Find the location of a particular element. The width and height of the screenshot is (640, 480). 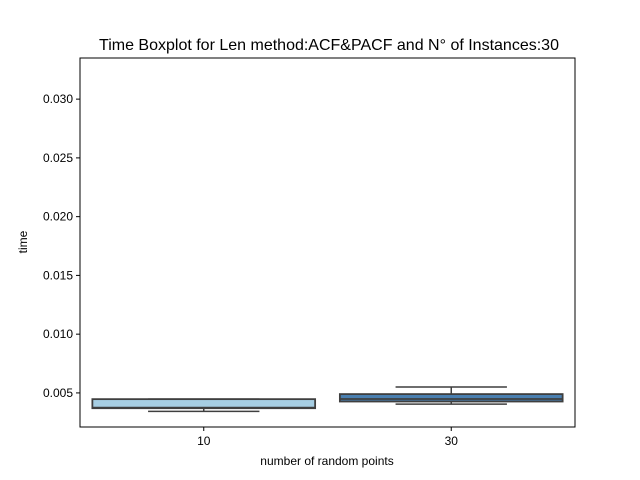

y-tick-label: 0.010 is located at coordinates (58, 334).